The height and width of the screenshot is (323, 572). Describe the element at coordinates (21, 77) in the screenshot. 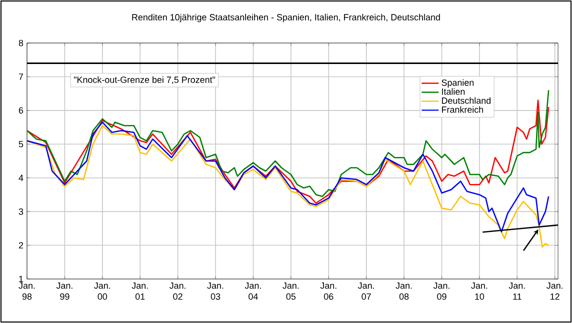

I see `y-tick-label: 7` at that location.